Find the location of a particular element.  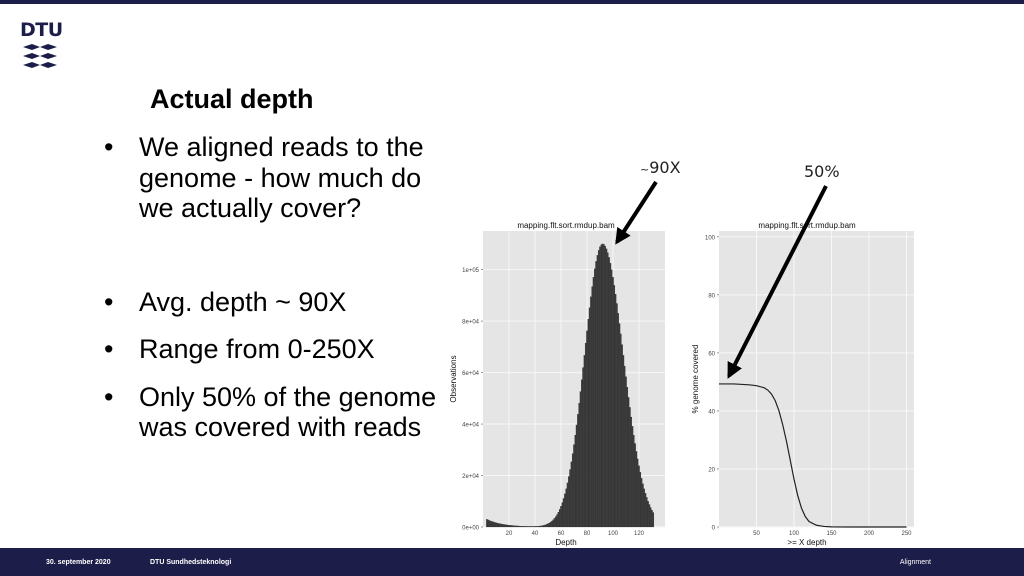

coverage-y-tick-label: 60 is located at coordinates (711, 354).